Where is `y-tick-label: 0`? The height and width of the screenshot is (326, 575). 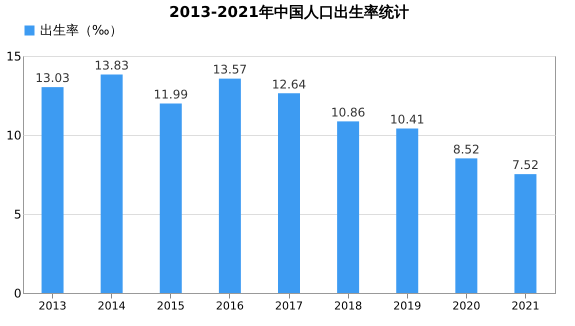 y-tick-label: 0 is located at coordinates (18, 293).